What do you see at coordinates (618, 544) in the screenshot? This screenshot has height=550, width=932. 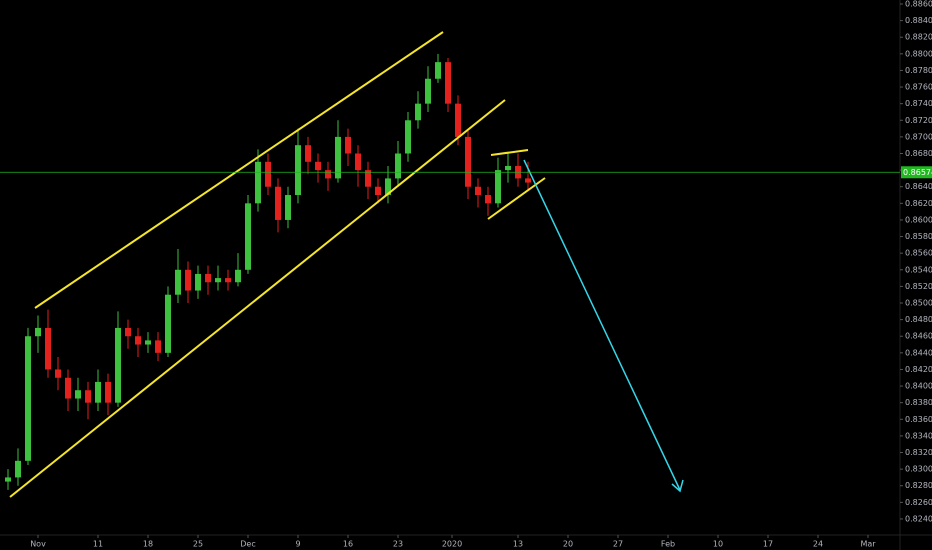 I see `x-tick-label: 27` at bounding box center [618, 544].